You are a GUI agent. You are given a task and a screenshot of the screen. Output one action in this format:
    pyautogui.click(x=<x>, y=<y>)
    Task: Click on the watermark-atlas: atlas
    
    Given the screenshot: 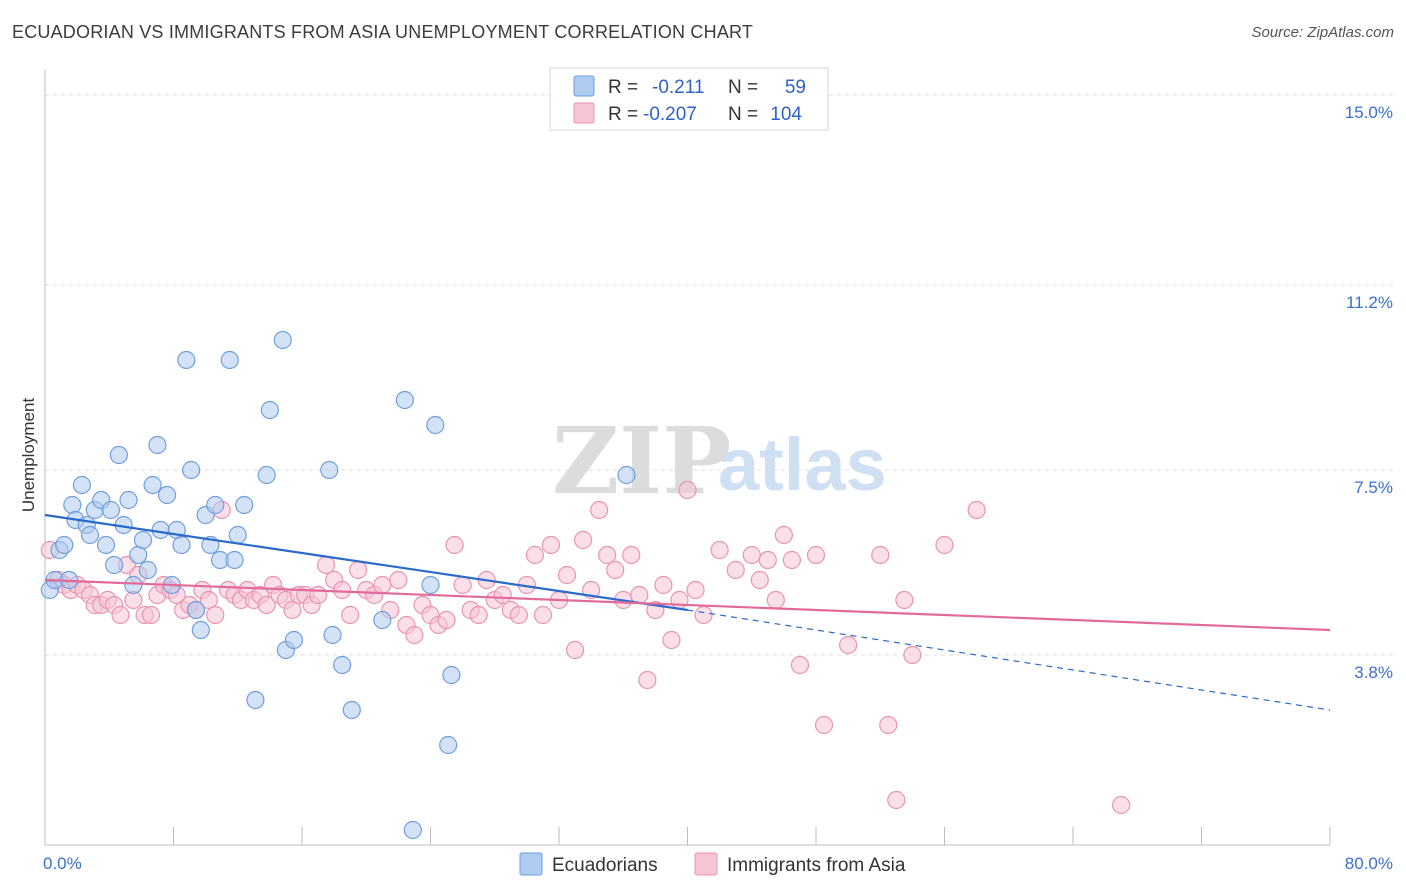 What is the action you would take?
    pyautogui.click(x=802, y=464)
    